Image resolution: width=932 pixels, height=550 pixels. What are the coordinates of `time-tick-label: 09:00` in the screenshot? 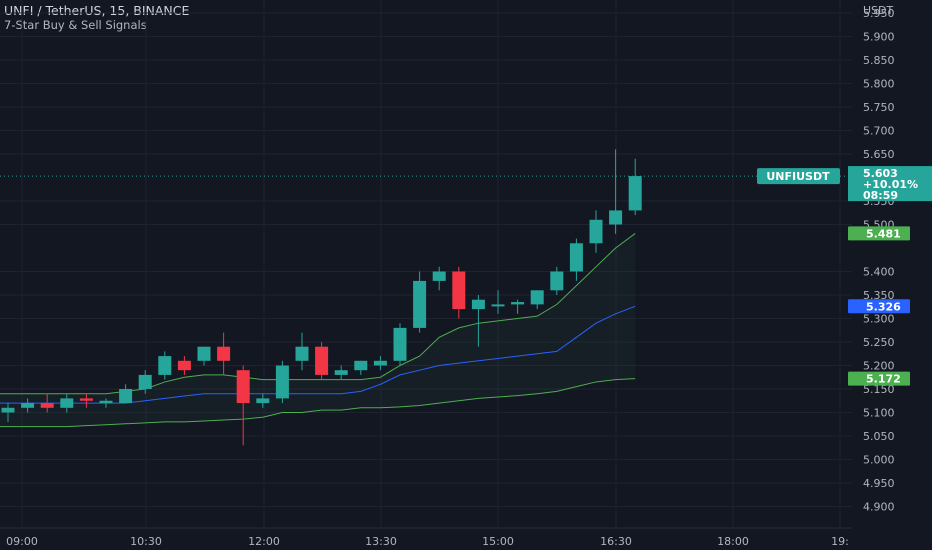 It's located at (22, 541).